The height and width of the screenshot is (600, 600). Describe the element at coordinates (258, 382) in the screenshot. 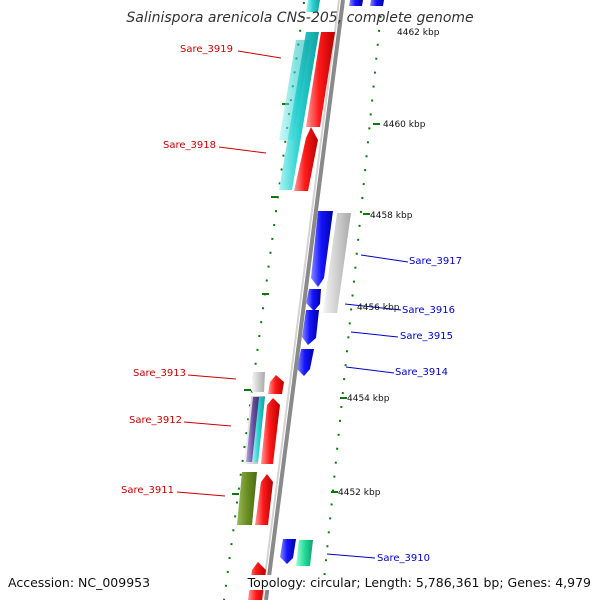

I see `gene-sare-3913-gray-feature` at that location.